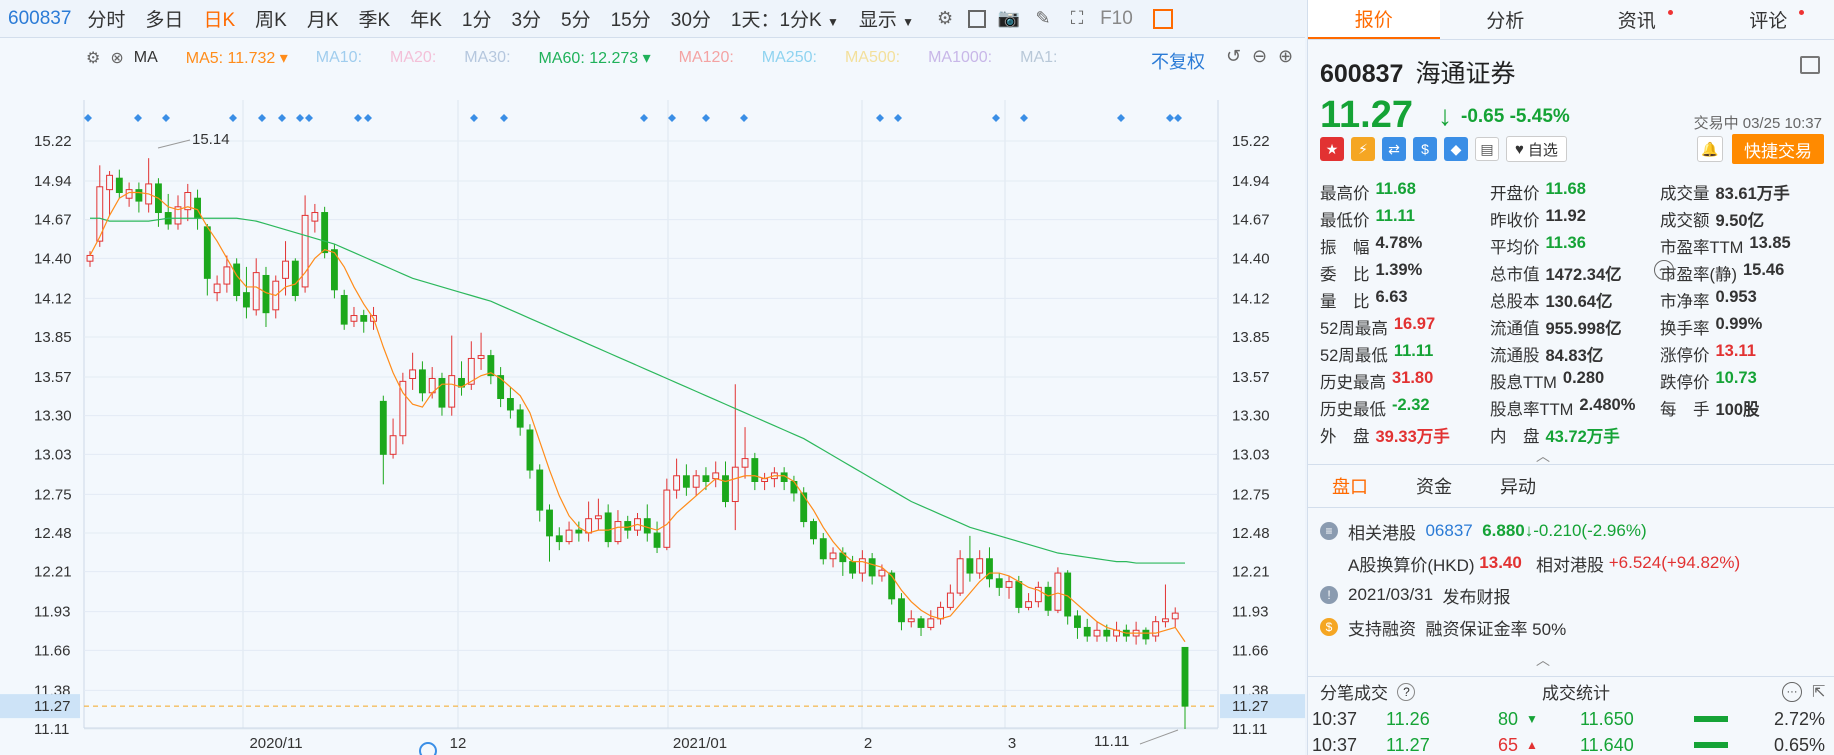  I want to click on list-icon, so click(1810, 65).